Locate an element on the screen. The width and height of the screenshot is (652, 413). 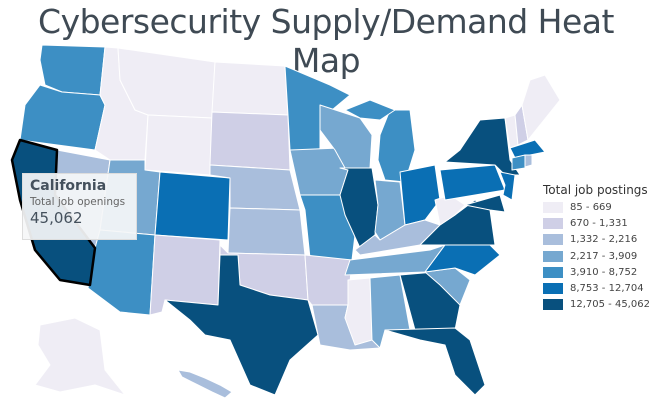
state-md is located at coordinates (485, 203).